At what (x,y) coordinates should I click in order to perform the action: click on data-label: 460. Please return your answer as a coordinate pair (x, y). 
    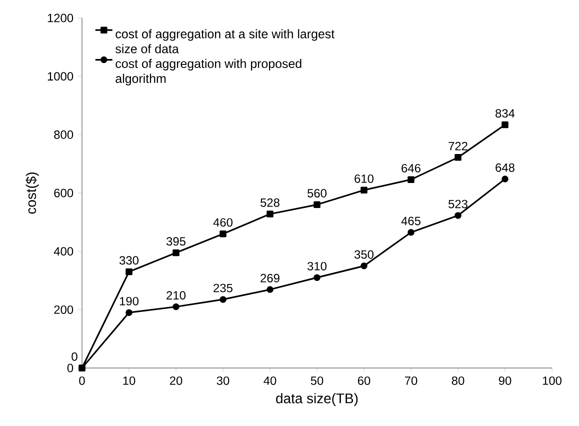
    Looking at the image, I should click on (223, 222).